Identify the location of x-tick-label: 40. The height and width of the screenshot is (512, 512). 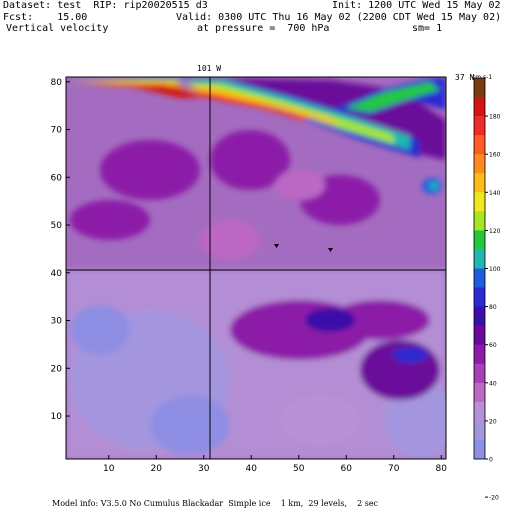
(252, 469).